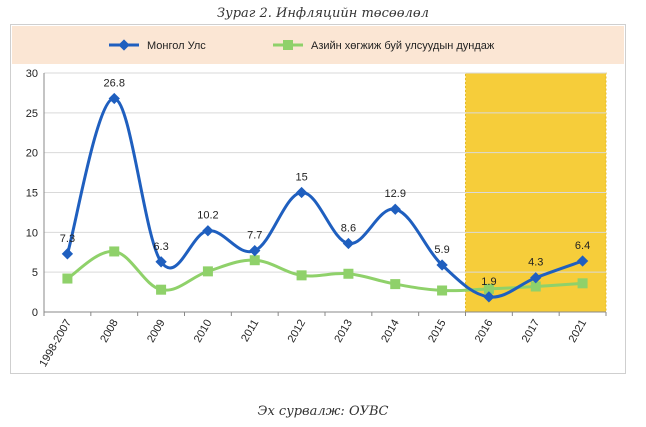  I want to click on legend-item-mongolia: Монгол Улс, so click(157, 45).